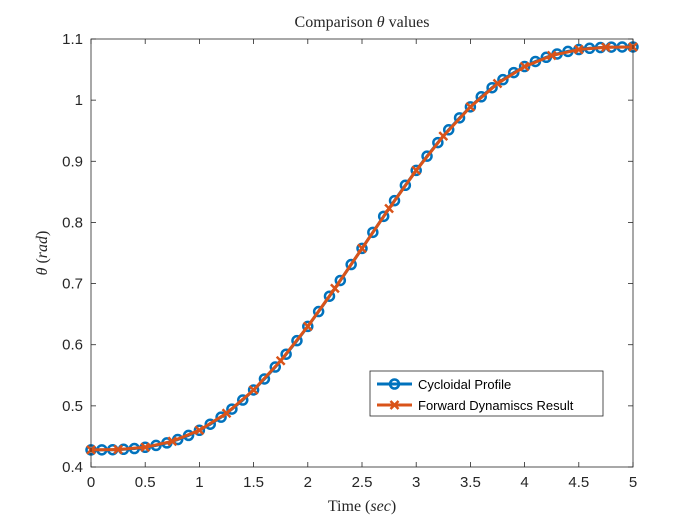  Describe the element at coordinates (253, 482) in the screenshot. I see `x-tick-label-3: 1.5` at that location.